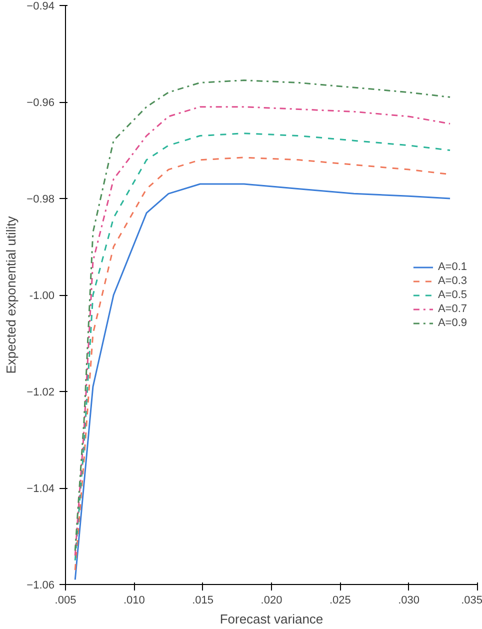 The image size is (482, 629). I want to click on x-tick-label: .030, so click(409, 600).